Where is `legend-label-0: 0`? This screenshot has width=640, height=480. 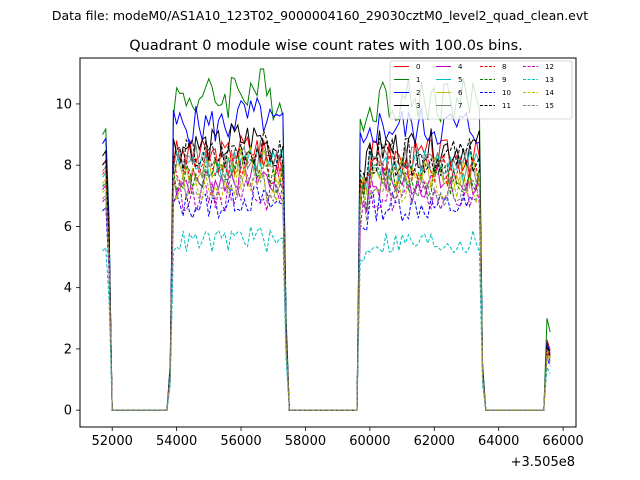
legend-label-0: 0 is located at coordinates (418, 67).